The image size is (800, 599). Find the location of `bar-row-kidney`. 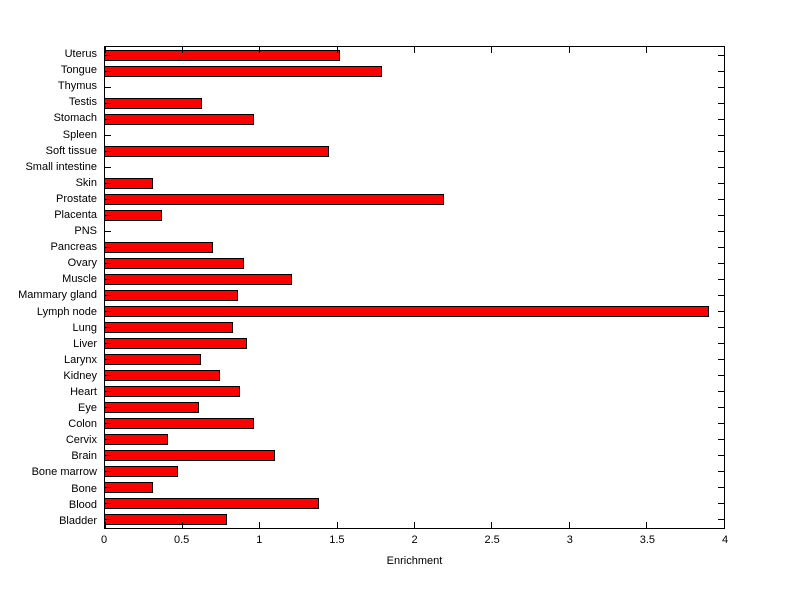

bar-row-kidney is located at coordinates (414, 376).